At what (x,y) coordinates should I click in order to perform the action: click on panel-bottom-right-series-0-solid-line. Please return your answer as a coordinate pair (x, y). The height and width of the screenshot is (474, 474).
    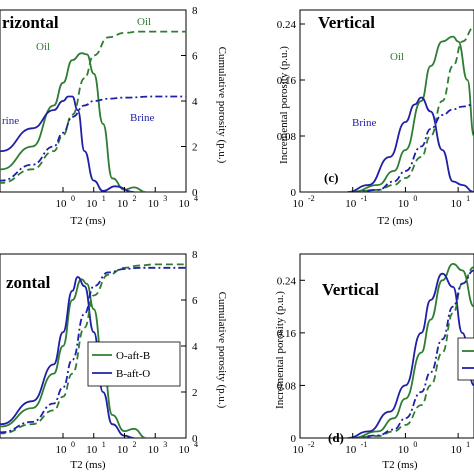
    Looking at the image, I should click on (413, 350).